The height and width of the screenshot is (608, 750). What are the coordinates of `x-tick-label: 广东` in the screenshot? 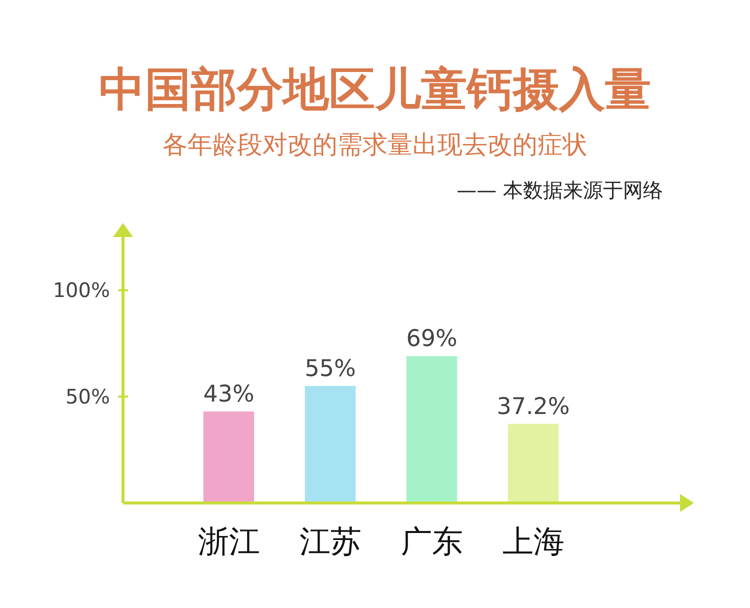 It's located at (431, 542).